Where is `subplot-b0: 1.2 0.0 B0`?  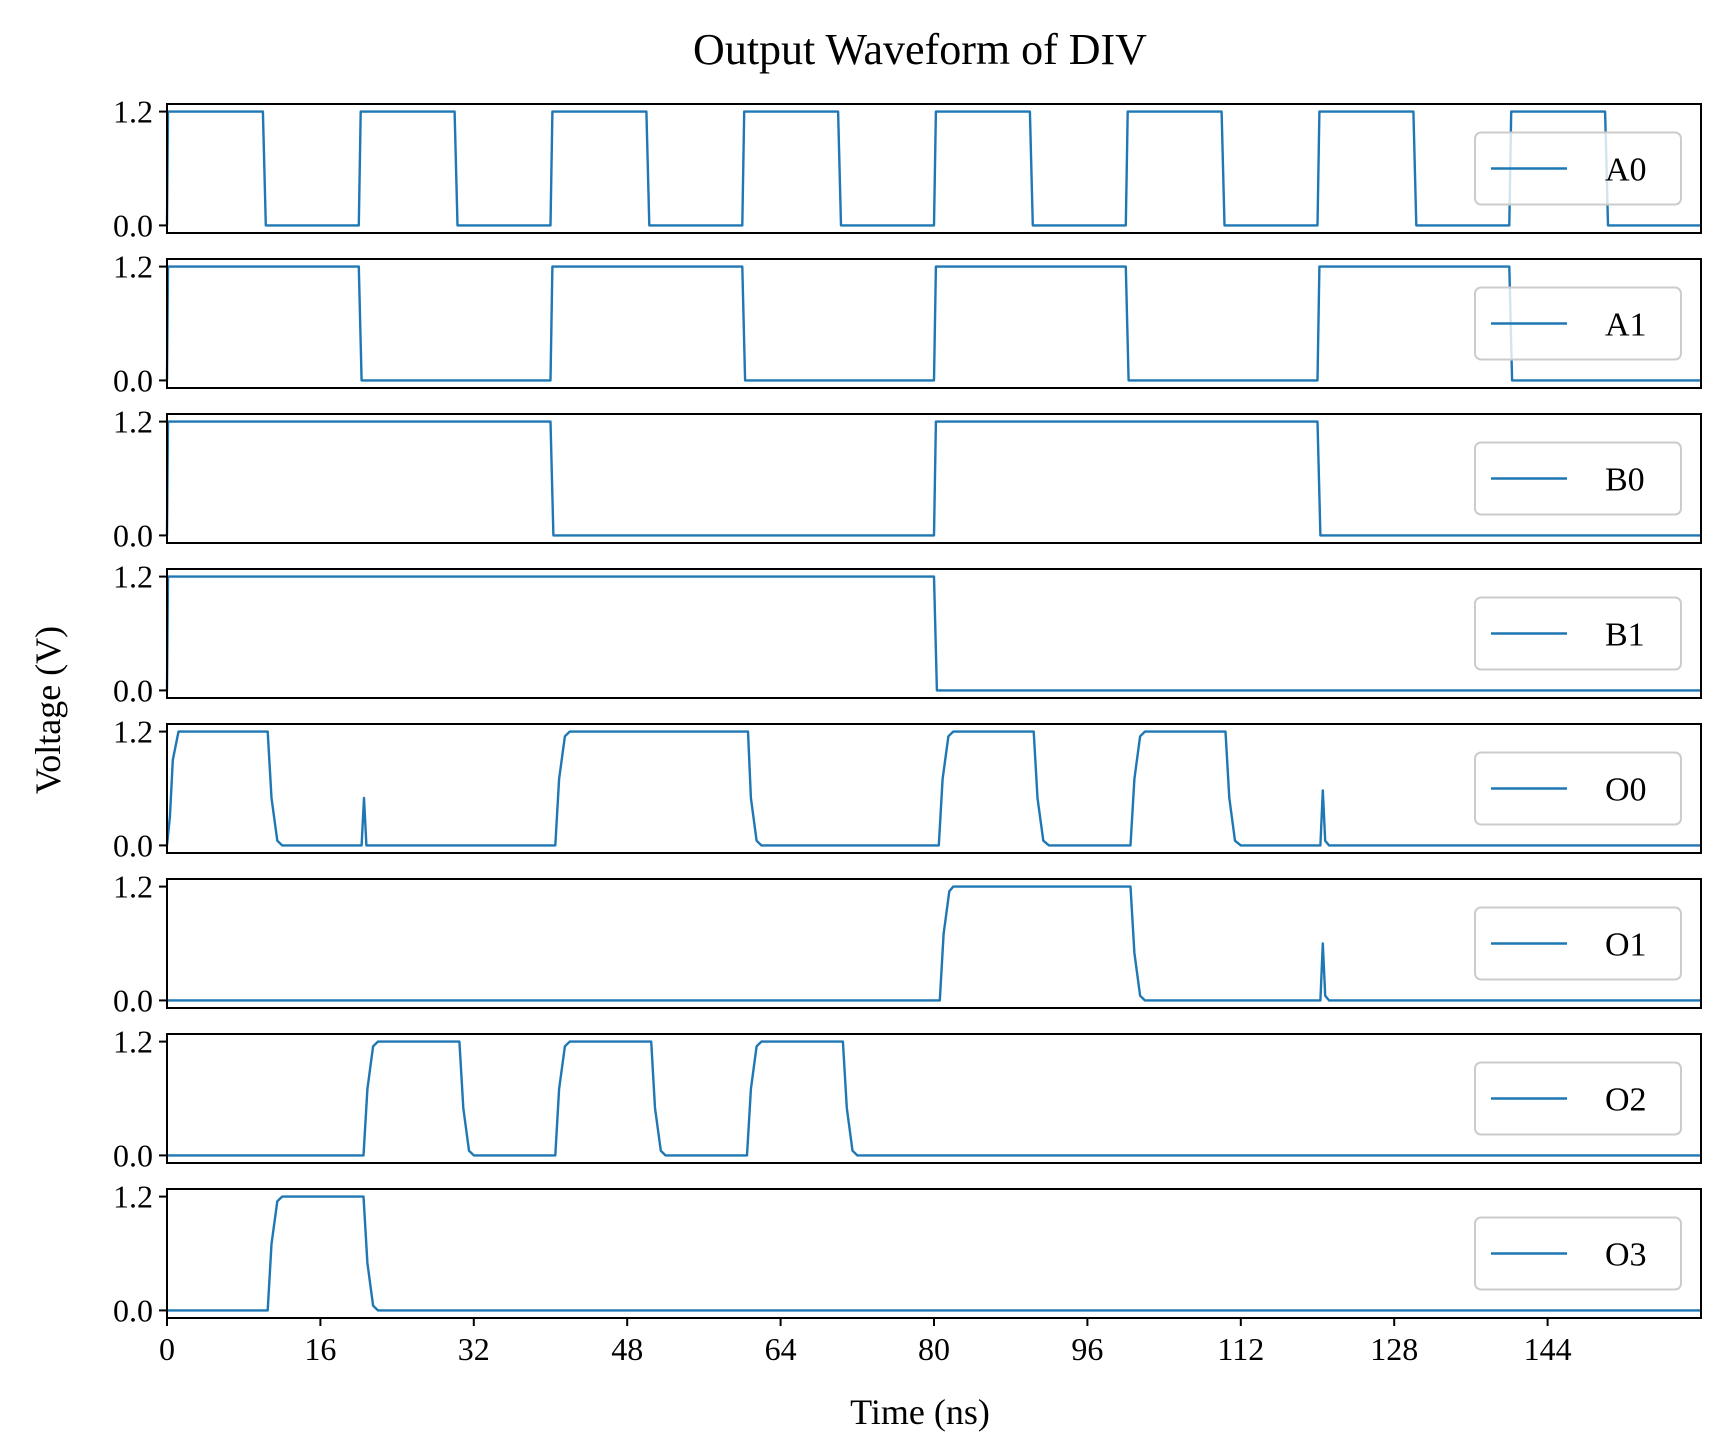
subplot-b0: 1.2 0.0 B0 is located at coordinates (907, 478).